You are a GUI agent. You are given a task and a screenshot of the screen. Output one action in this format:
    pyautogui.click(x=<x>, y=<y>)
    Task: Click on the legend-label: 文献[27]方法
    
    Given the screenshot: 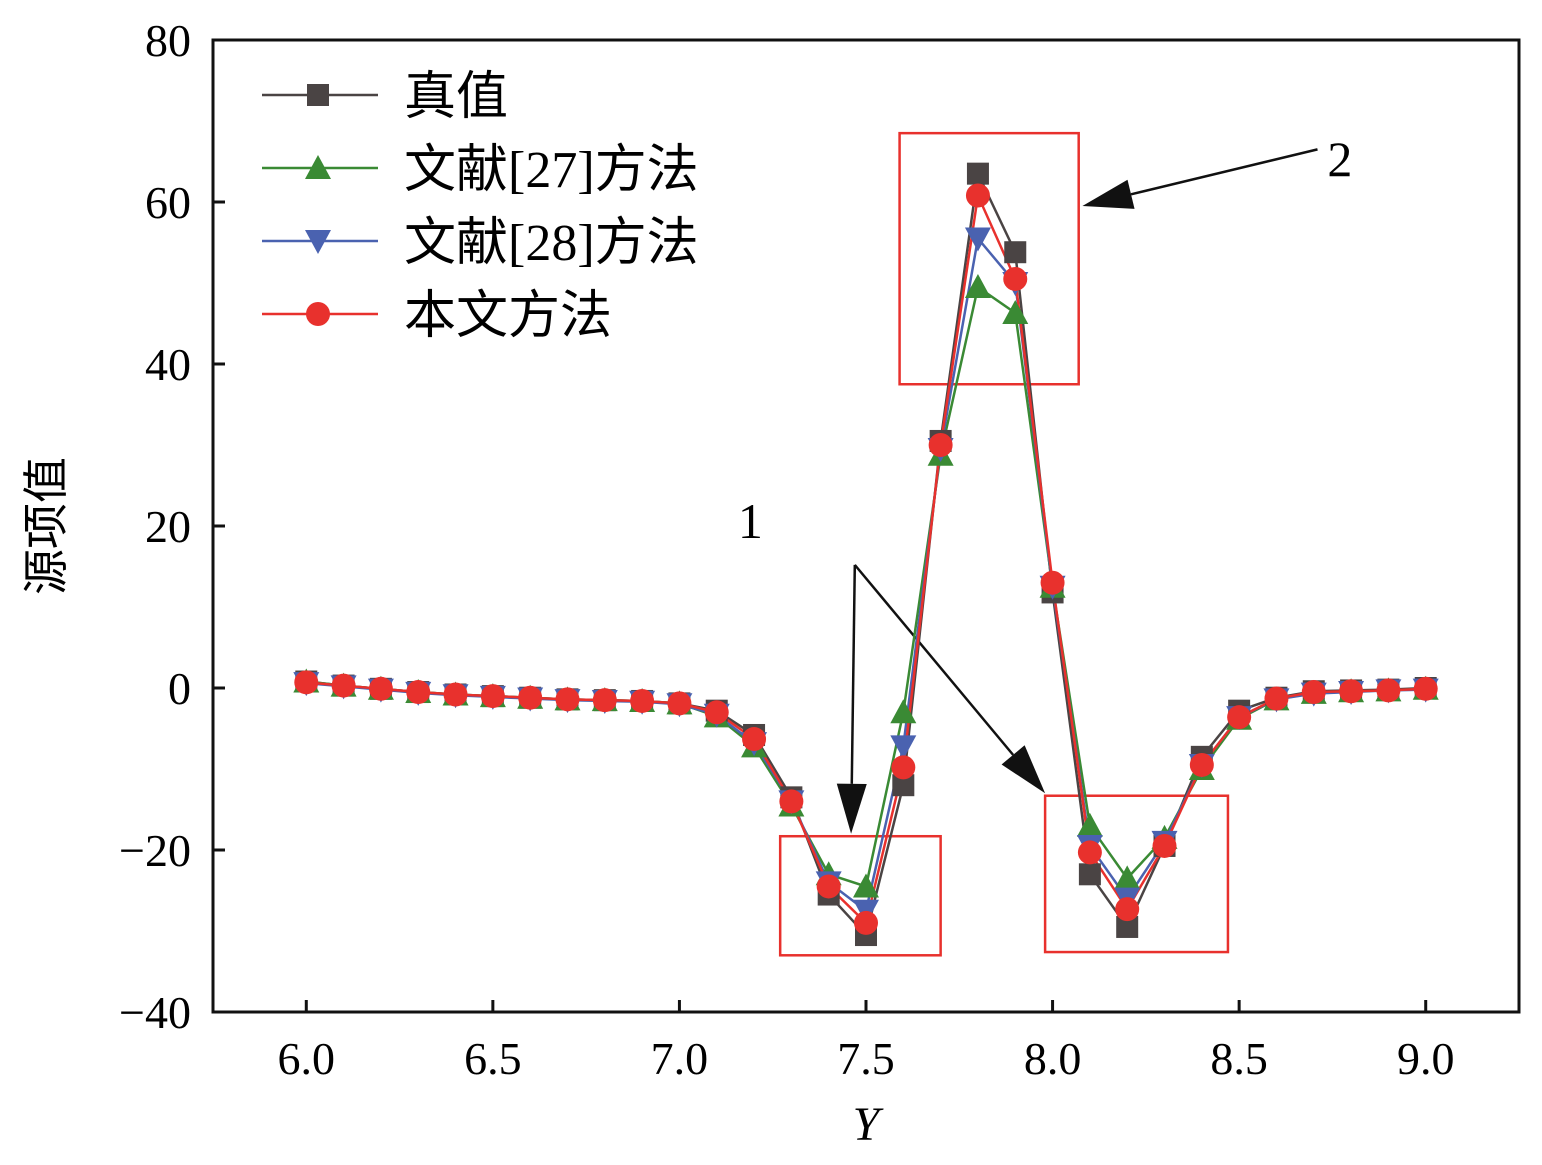 What is the action you would take?
    pyautogui.click(x=551, y=170)
    